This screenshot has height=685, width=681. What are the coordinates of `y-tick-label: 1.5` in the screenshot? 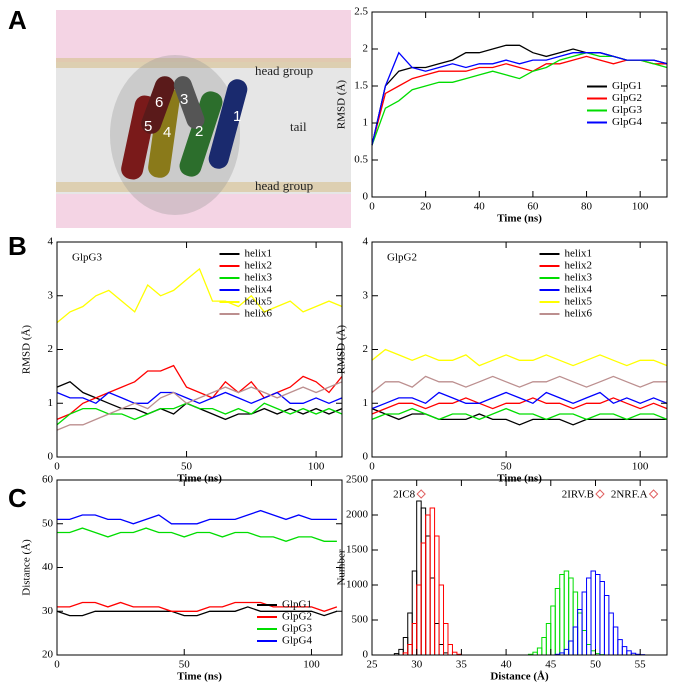 It's located at (361, 86).